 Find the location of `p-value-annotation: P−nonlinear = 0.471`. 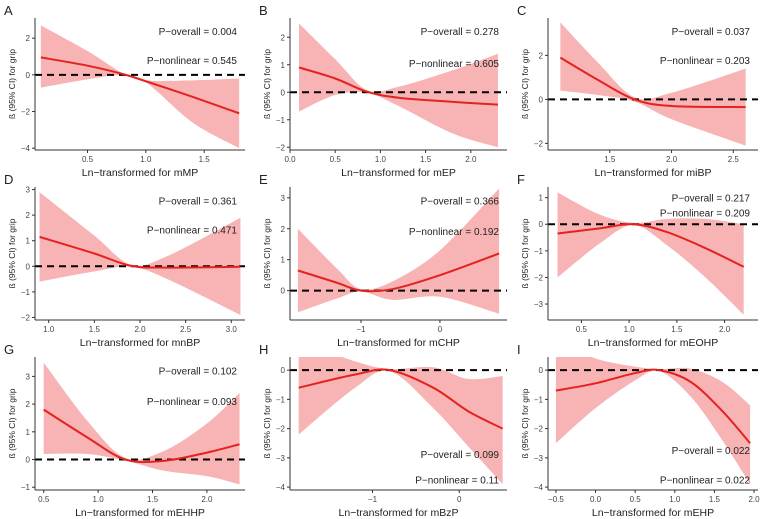

p-value-annotation: P−nonlinear = 0.471 is located at coordinates (192, 231).